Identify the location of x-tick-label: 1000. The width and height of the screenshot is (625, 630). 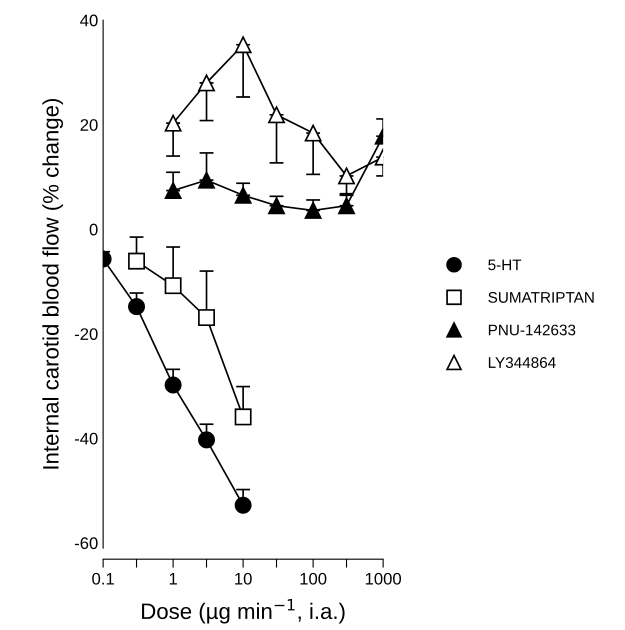
(384, 578).